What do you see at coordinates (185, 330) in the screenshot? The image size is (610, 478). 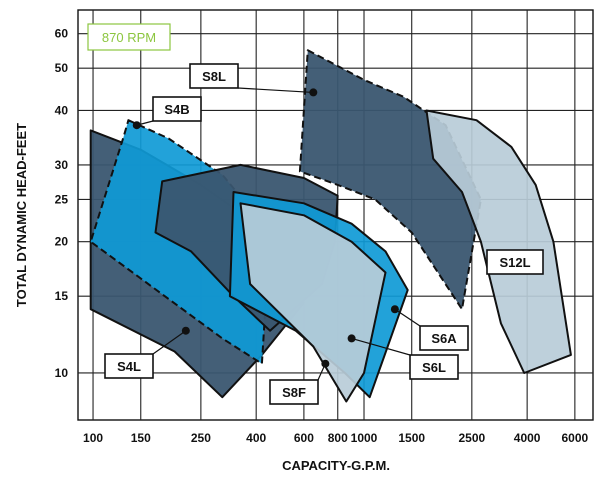 I see `marker-dot-s4l` at bounding box center [185, 330].